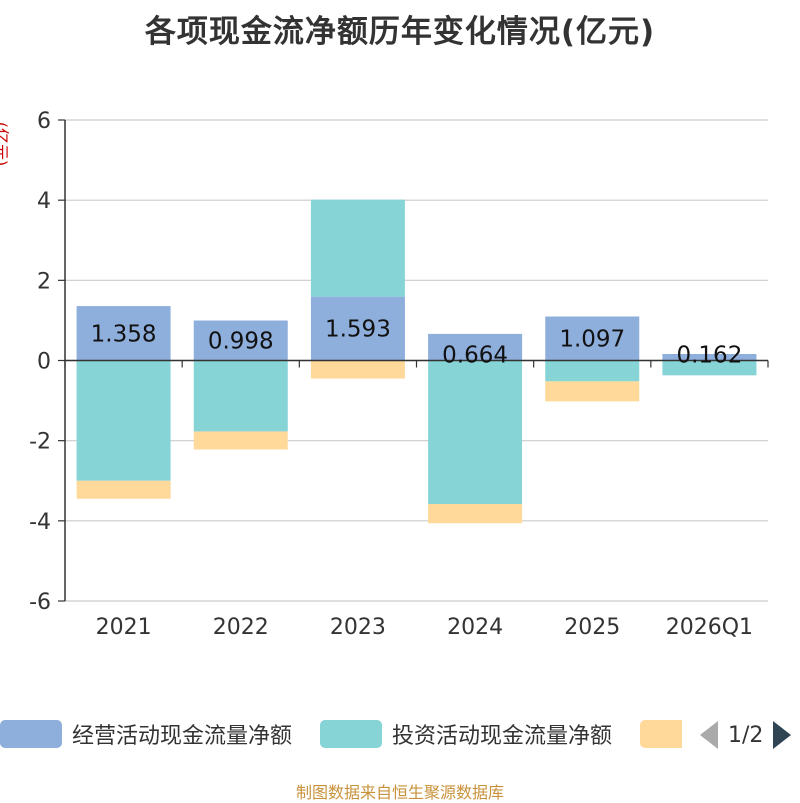 The height and width of the screenshot is (803, 800). I want to click on data-label-2026Q1: 0.162, so click(709, 356).